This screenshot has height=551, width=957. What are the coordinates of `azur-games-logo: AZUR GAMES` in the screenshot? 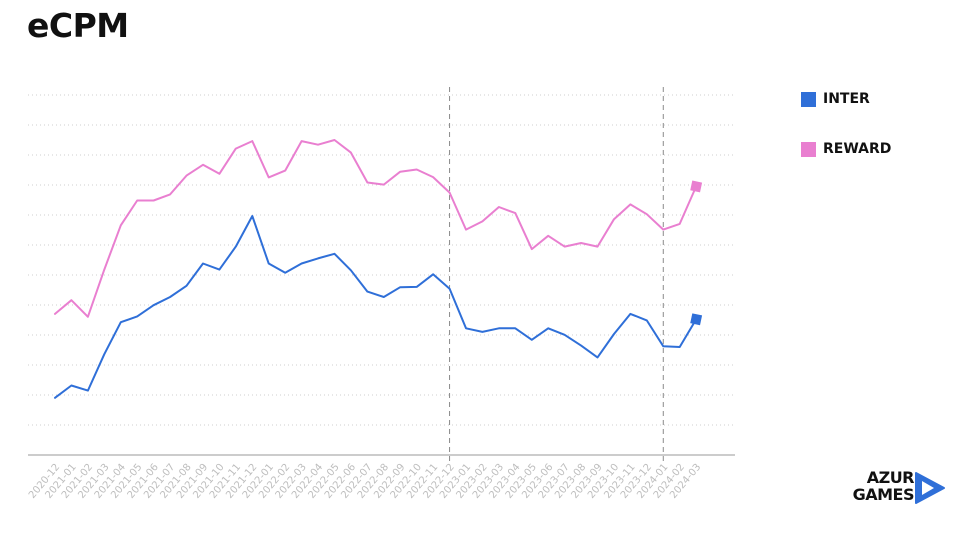 It's located at (895, 489).